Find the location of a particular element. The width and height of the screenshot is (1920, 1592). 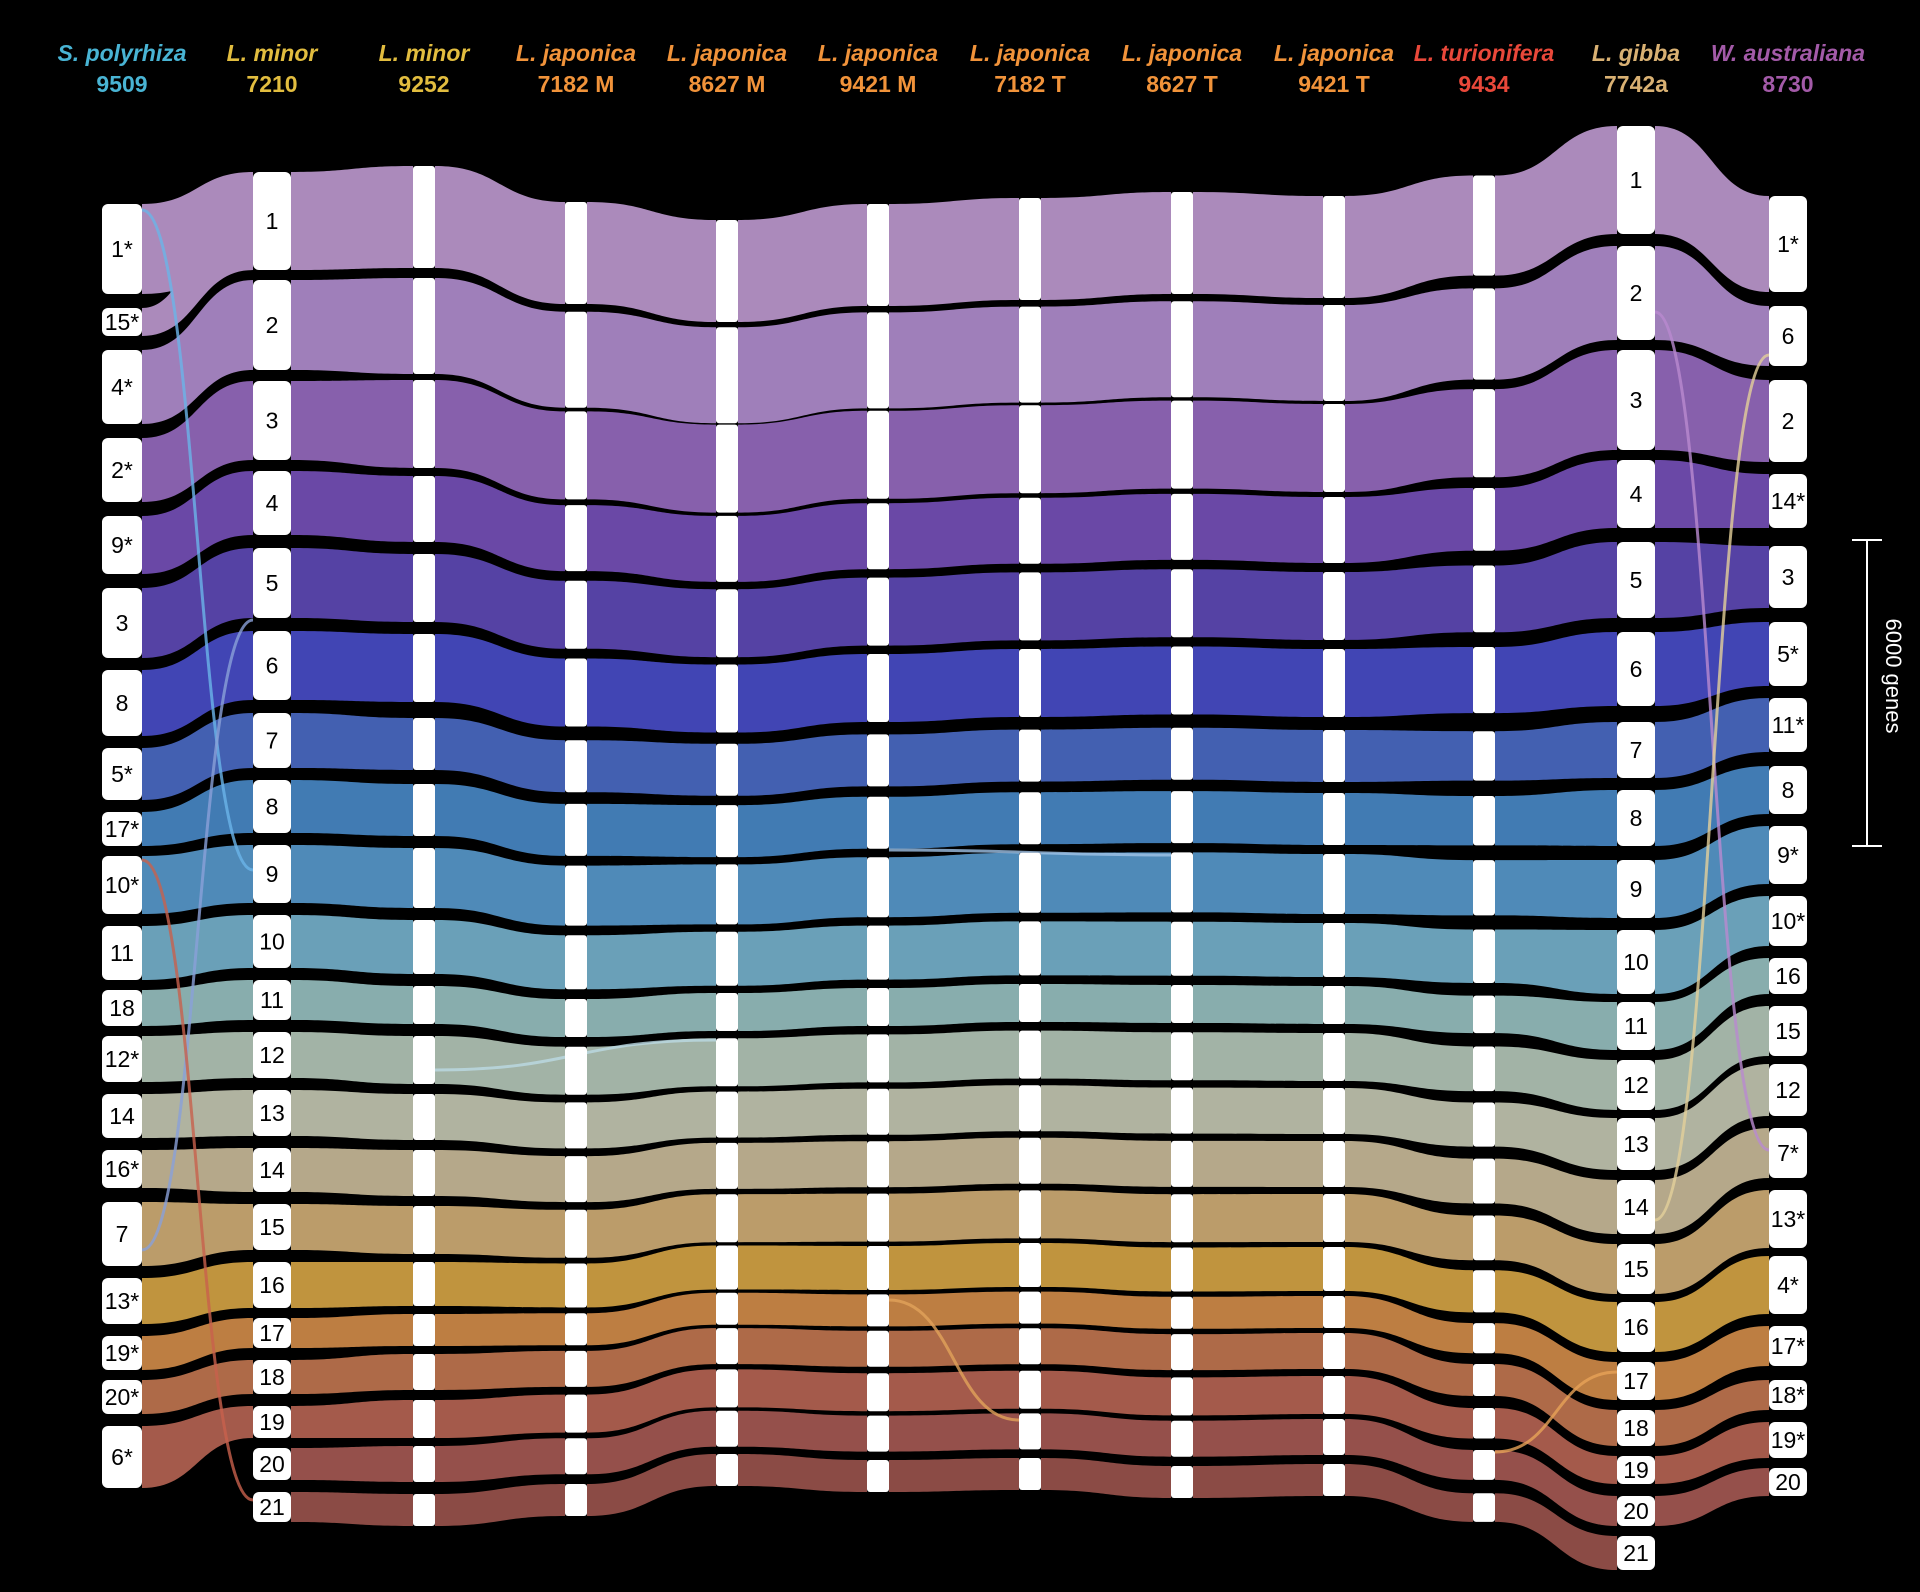

accession-id: 8627 M is located at coordinates (727, 84).